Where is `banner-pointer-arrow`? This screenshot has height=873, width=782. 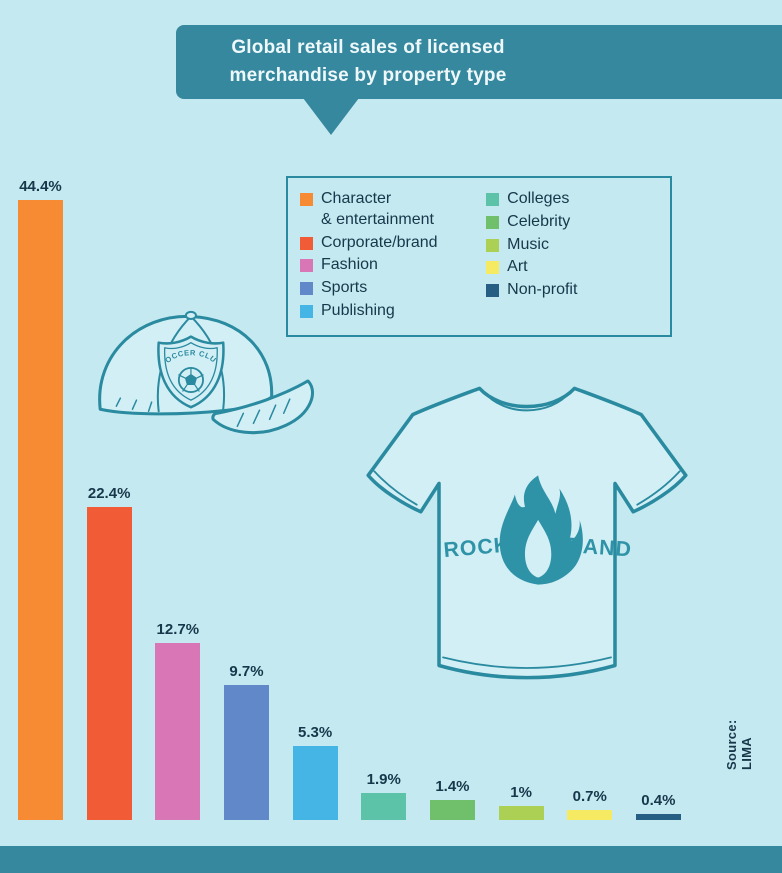
banner-pointer-arrow is located at coordinates (331, 116).